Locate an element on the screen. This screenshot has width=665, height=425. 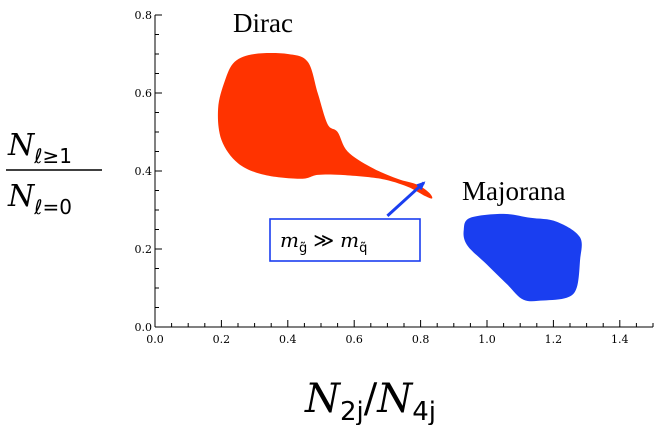
y-tick-label: 0.8 is located at coordinates (144, 15).